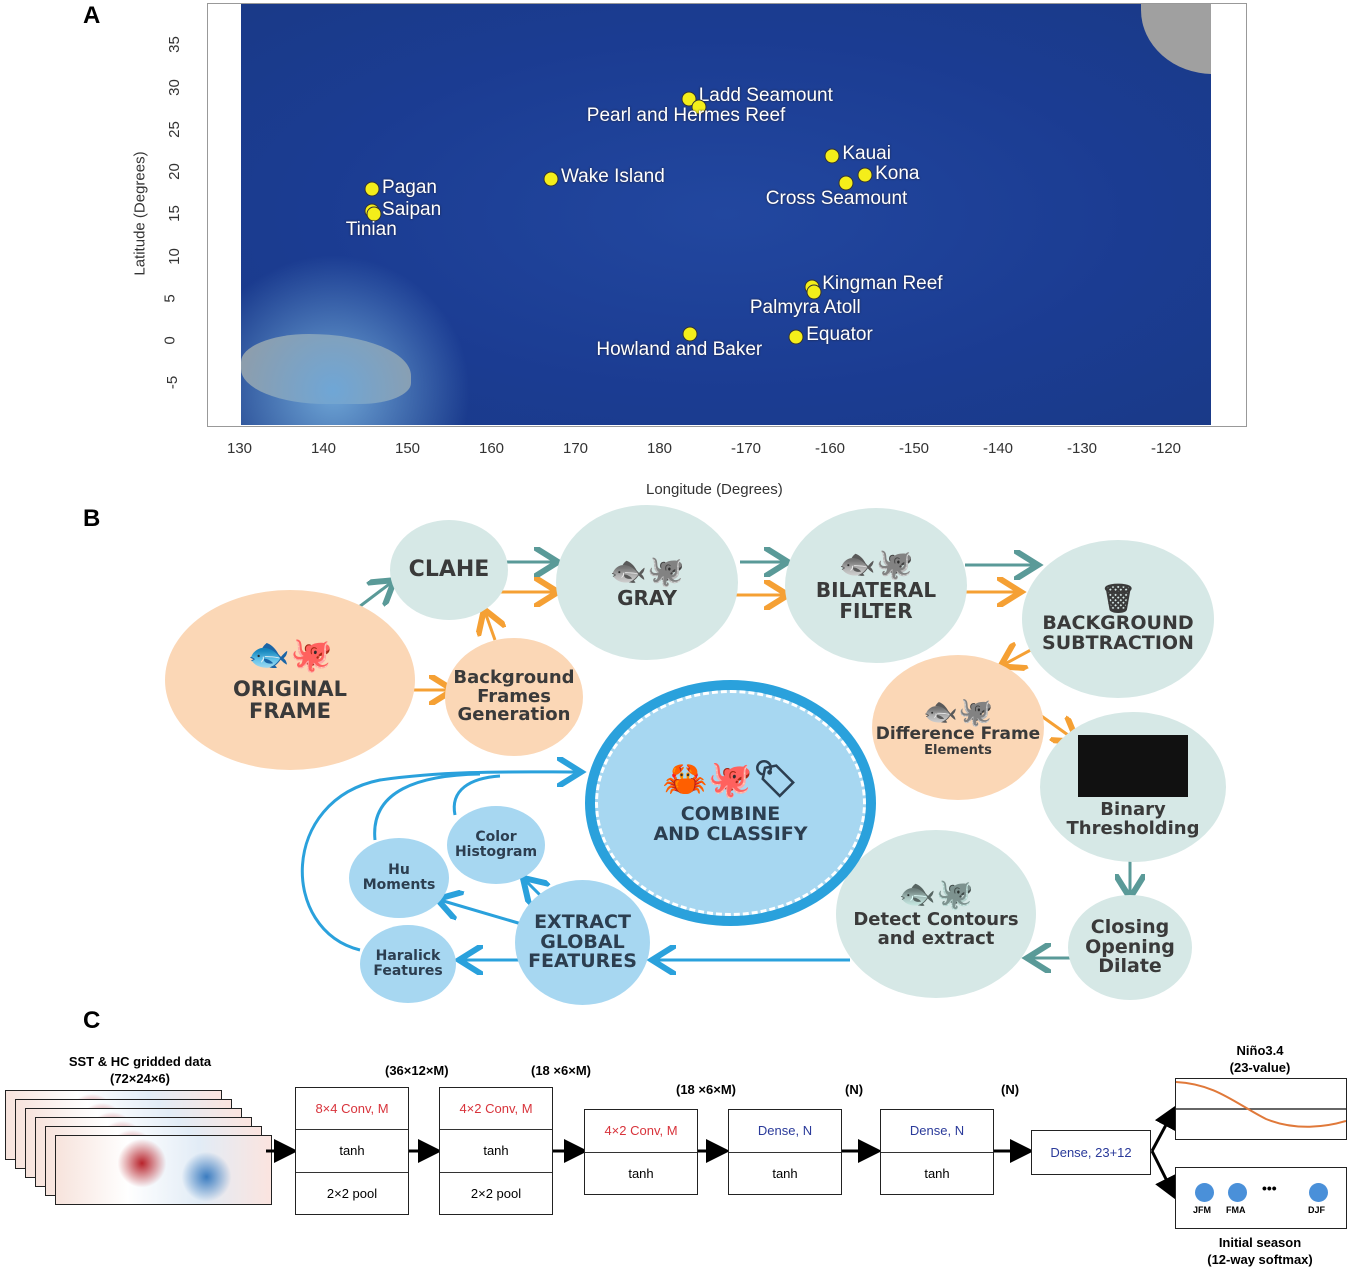  I want to click on layer-output-dims: (36×12×M), so click(417, 1070).